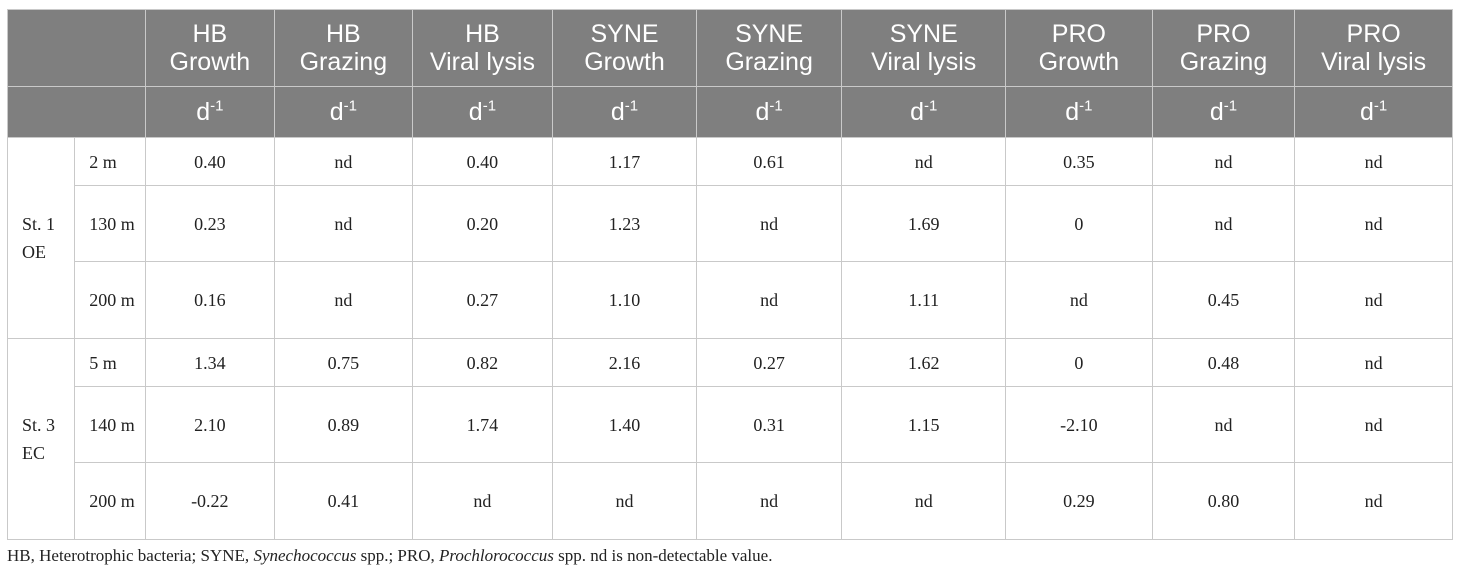 Image resolution: width=1460 pixels, height=575 pixels. I want to click on header-syne-growth: SYNE Growth, so click(624, 48).